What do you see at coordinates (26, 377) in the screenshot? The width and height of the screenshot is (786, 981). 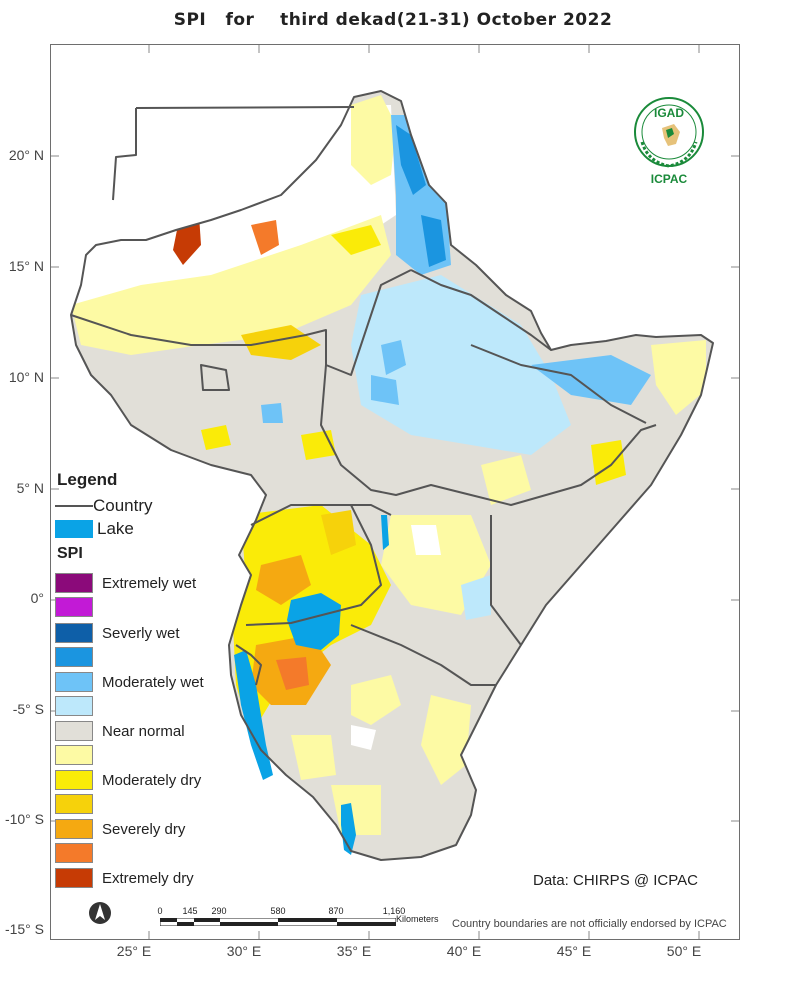 I see `lat-label-10n: 10° N` at bounding box center [26, 377].